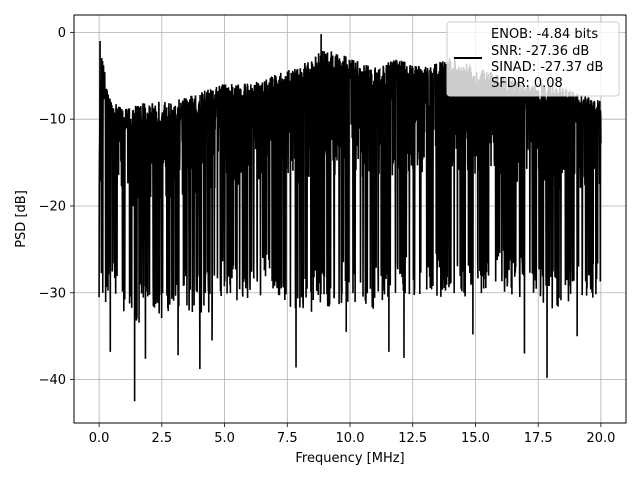  I want to click on legend-line-sfdr: SFDR: 0.08, so click(527, 83).